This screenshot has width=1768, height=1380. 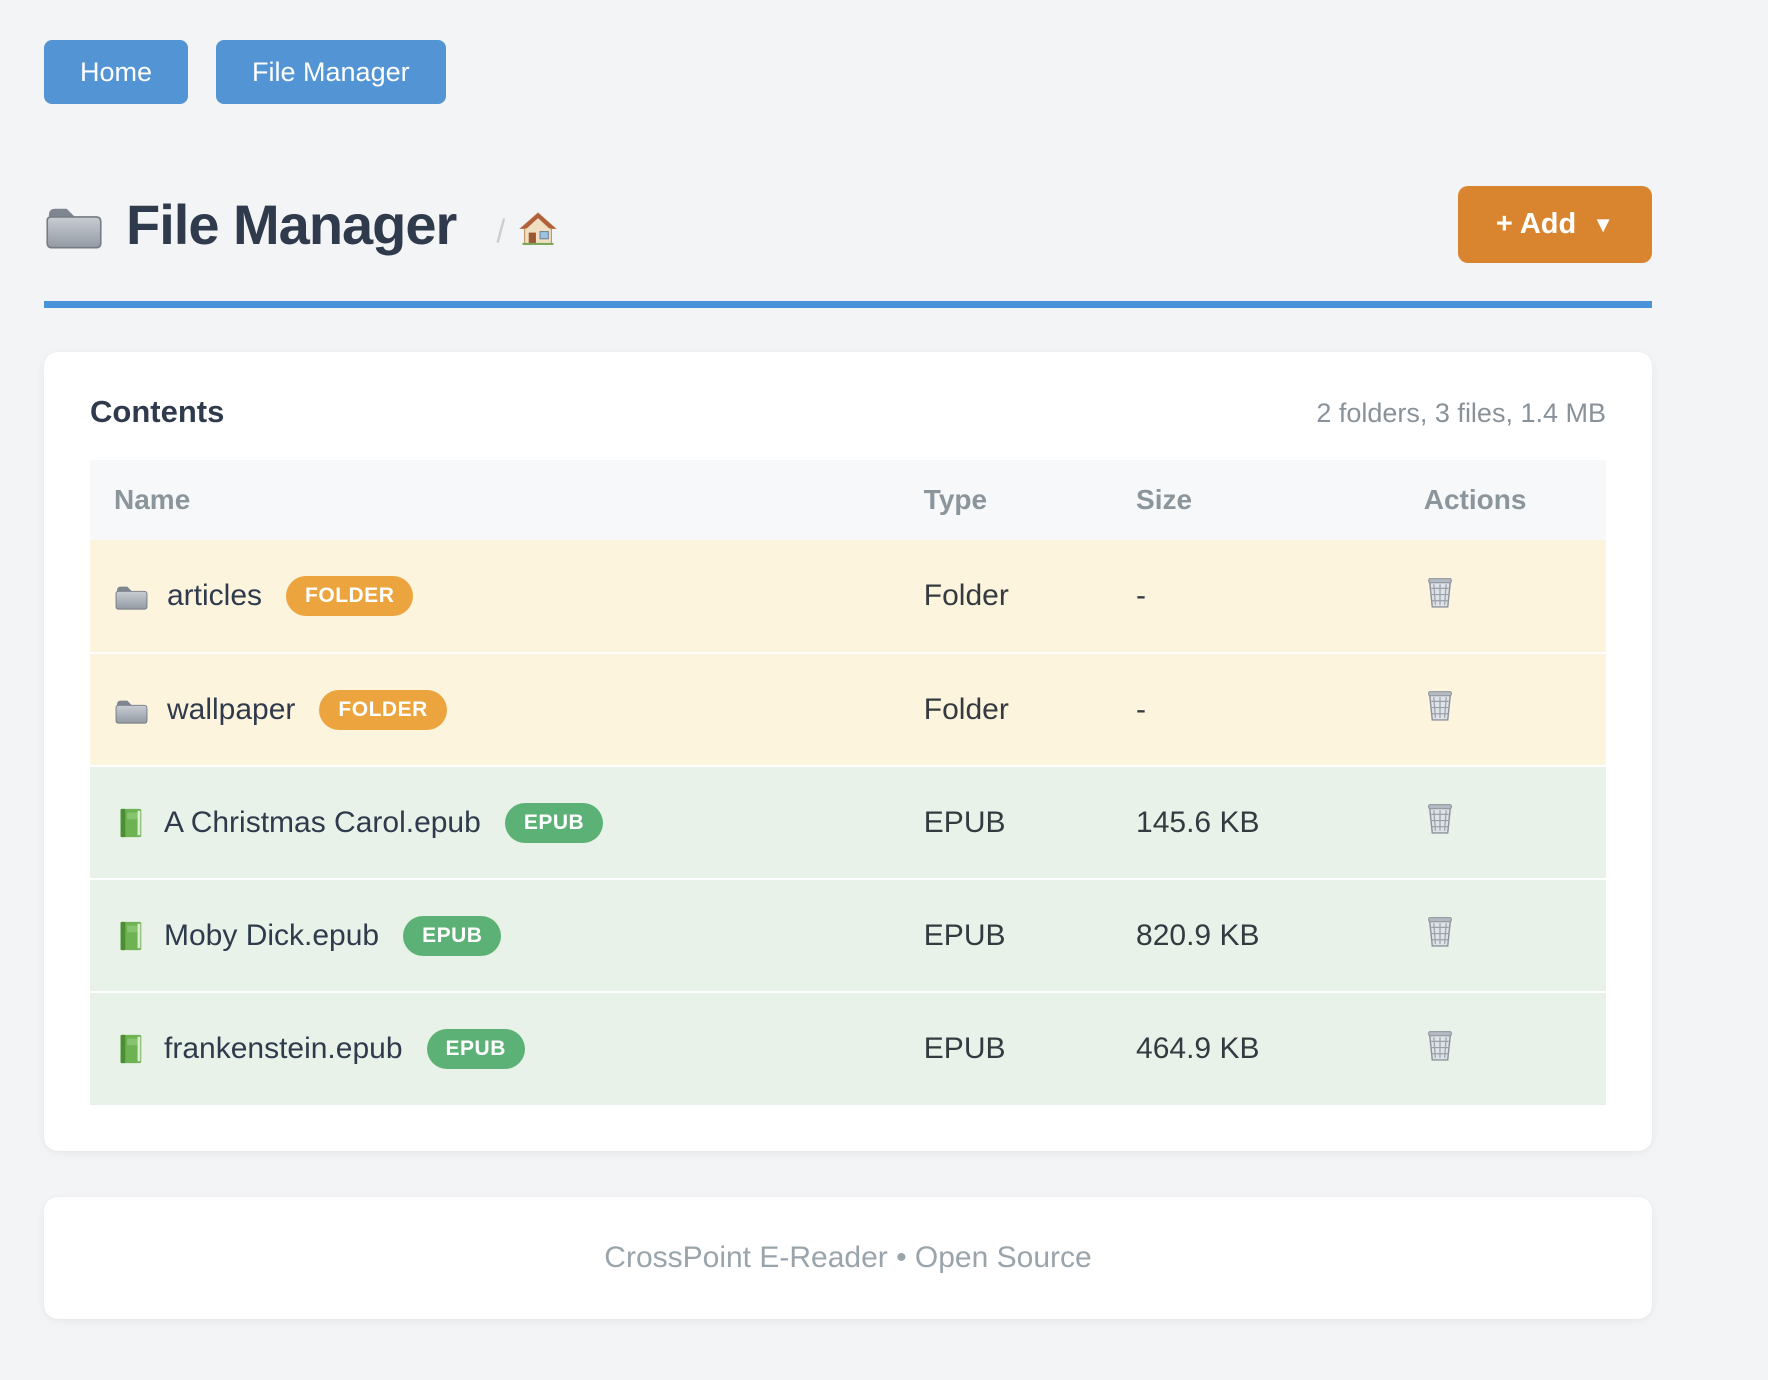 I want to click on item-name-link: wallpaper, so click(x=231, y=709).